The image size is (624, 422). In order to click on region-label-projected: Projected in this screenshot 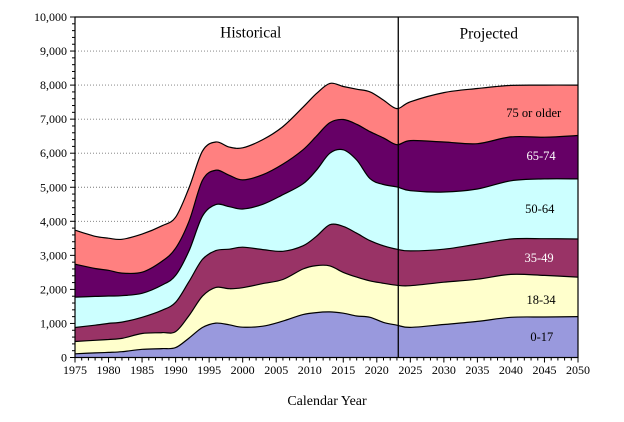, I will do `click(489, 34)`.